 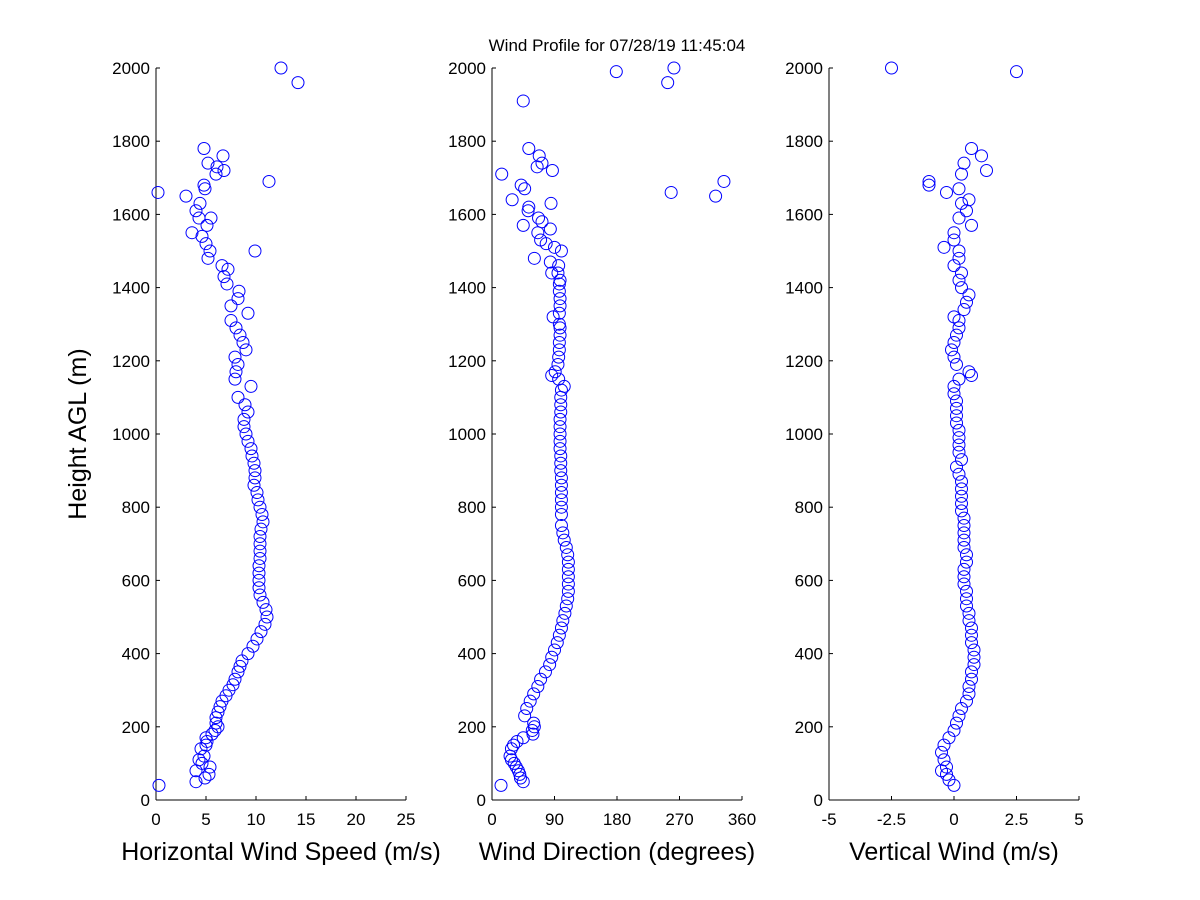 I want to click on speed-y-tick-label: 800, so click(x=136, y=507).